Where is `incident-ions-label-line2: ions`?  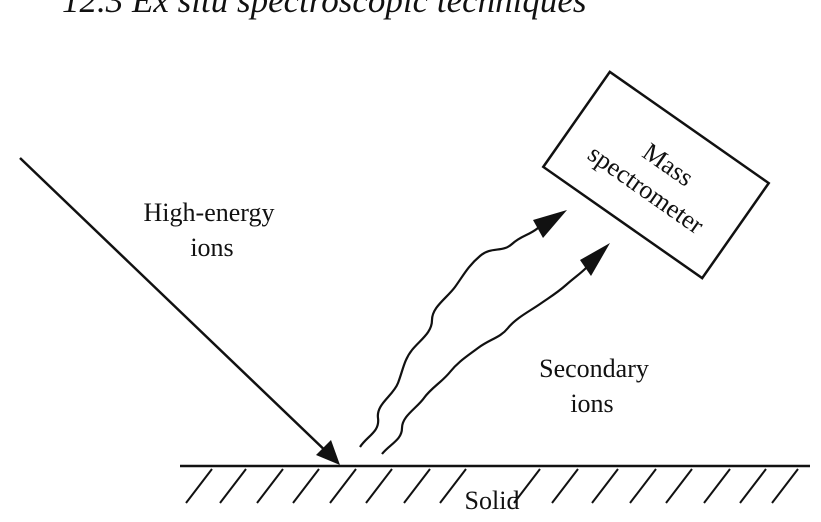
incident-ions-label-line2: ions is located at coordinates (211, 247).